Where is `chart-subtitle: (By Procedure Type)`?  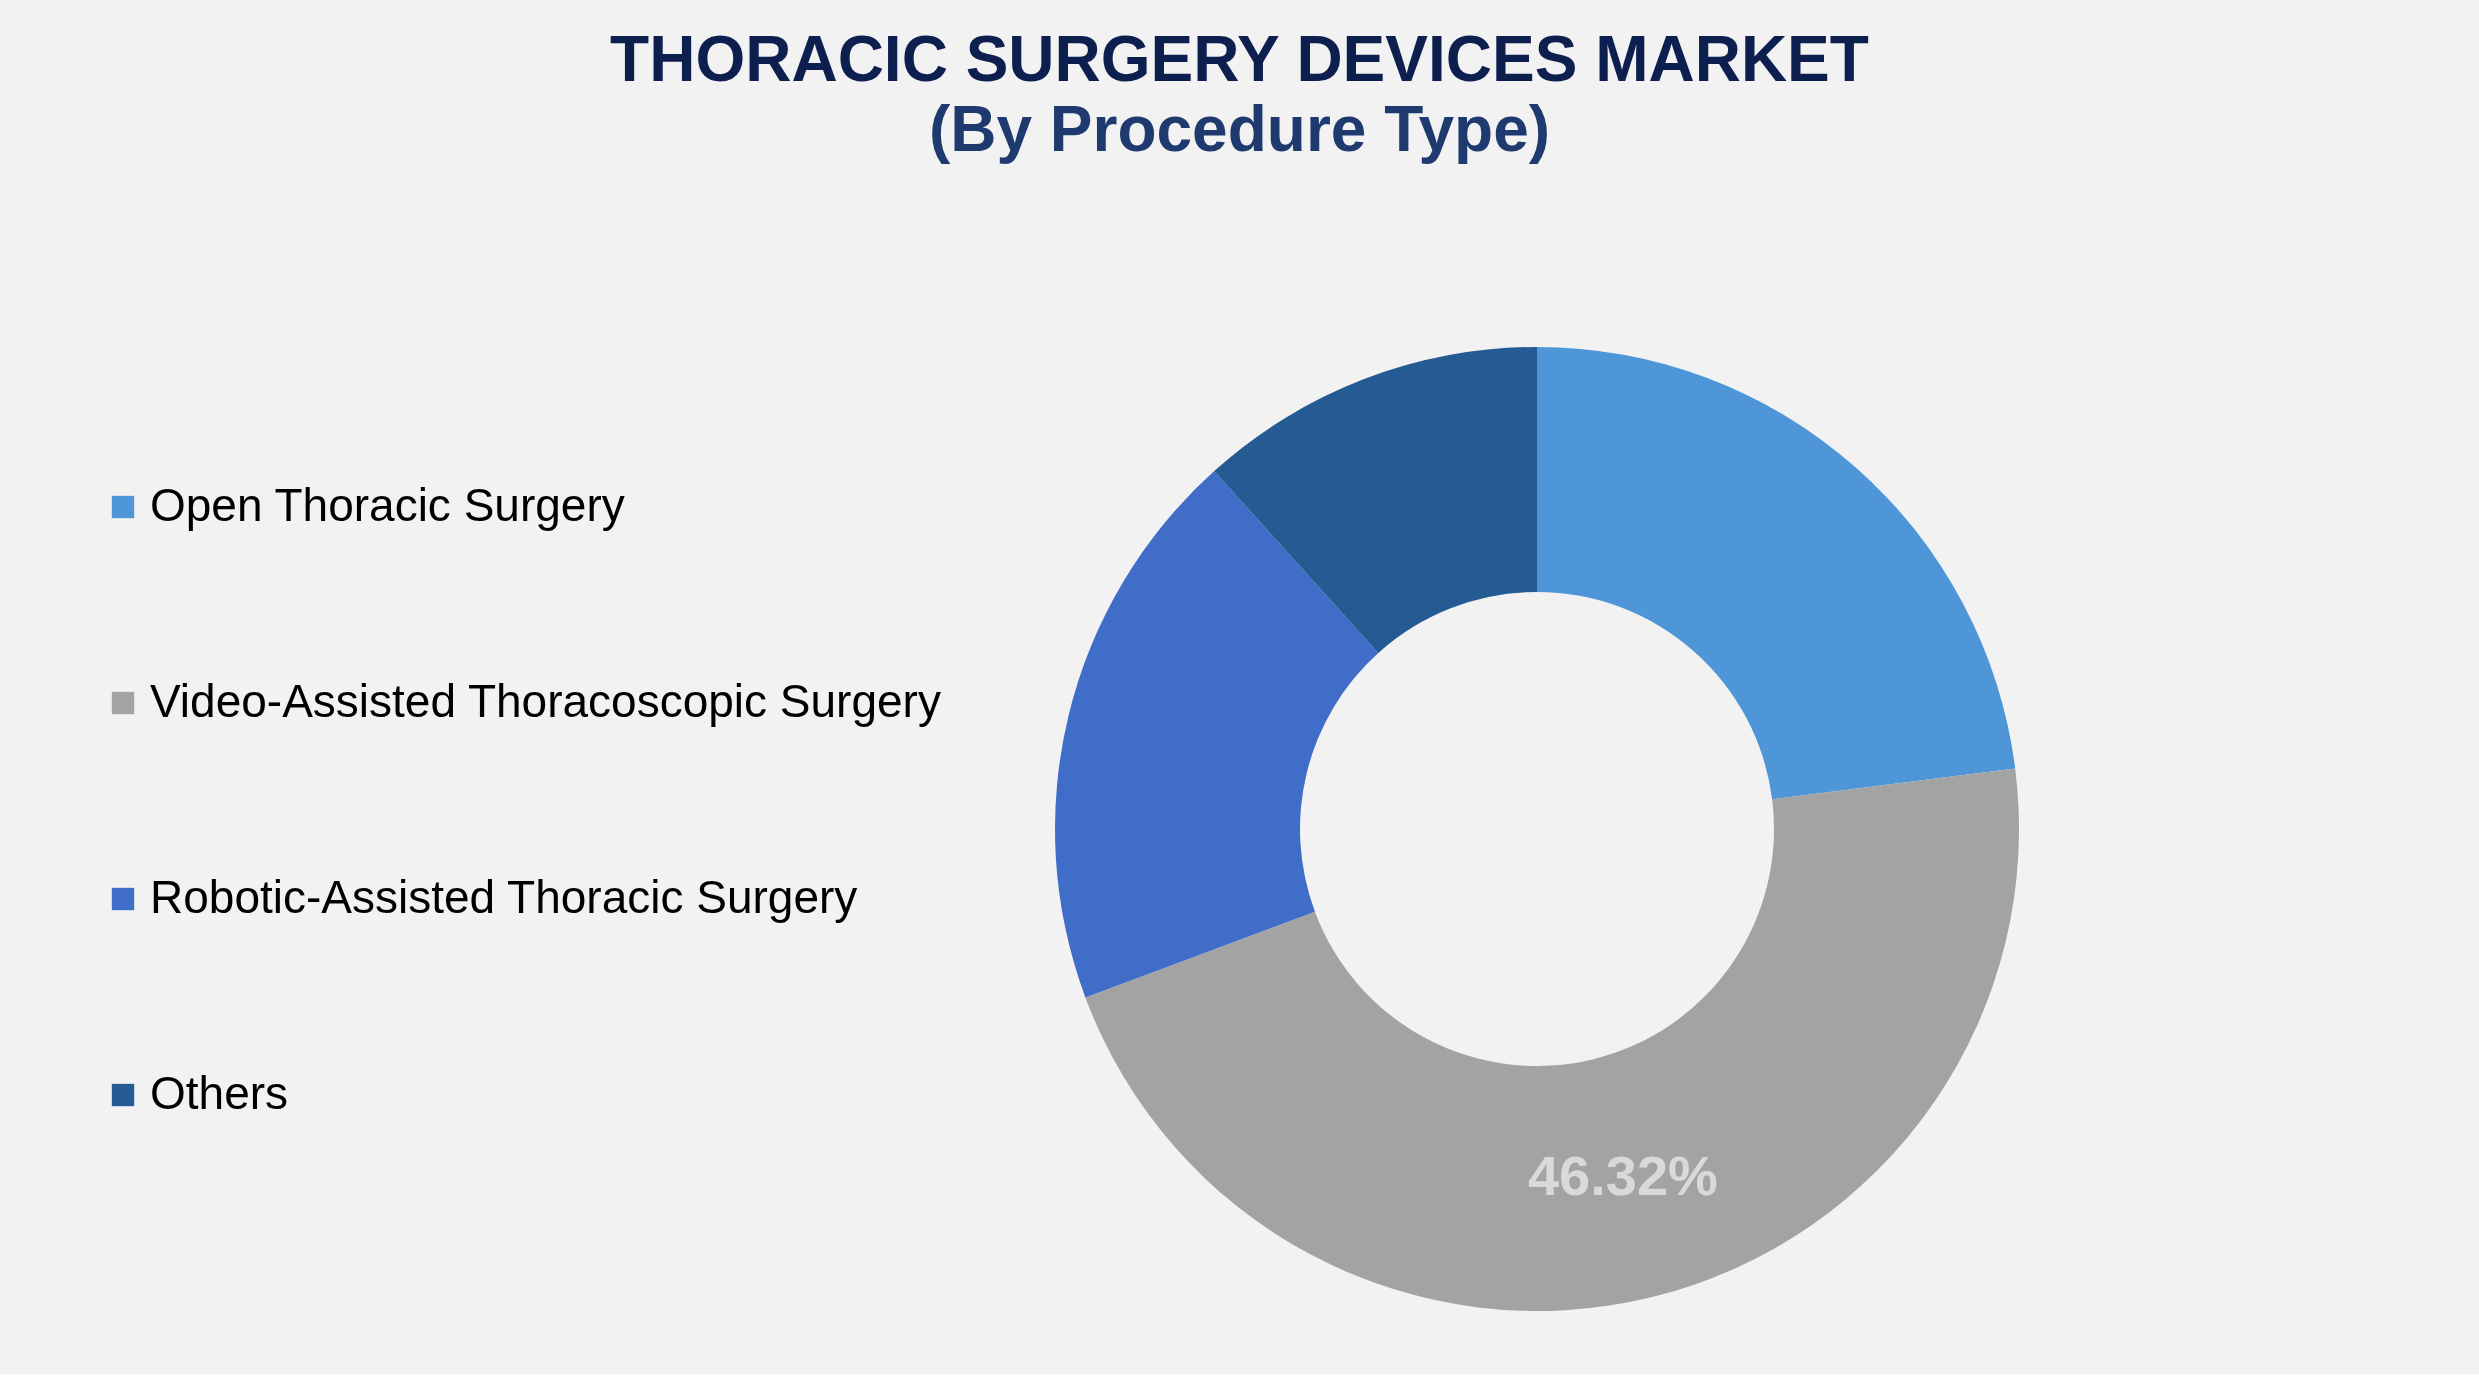
chart-subtitle: (By Procedure Type) is located at coordinates (1239, 129).